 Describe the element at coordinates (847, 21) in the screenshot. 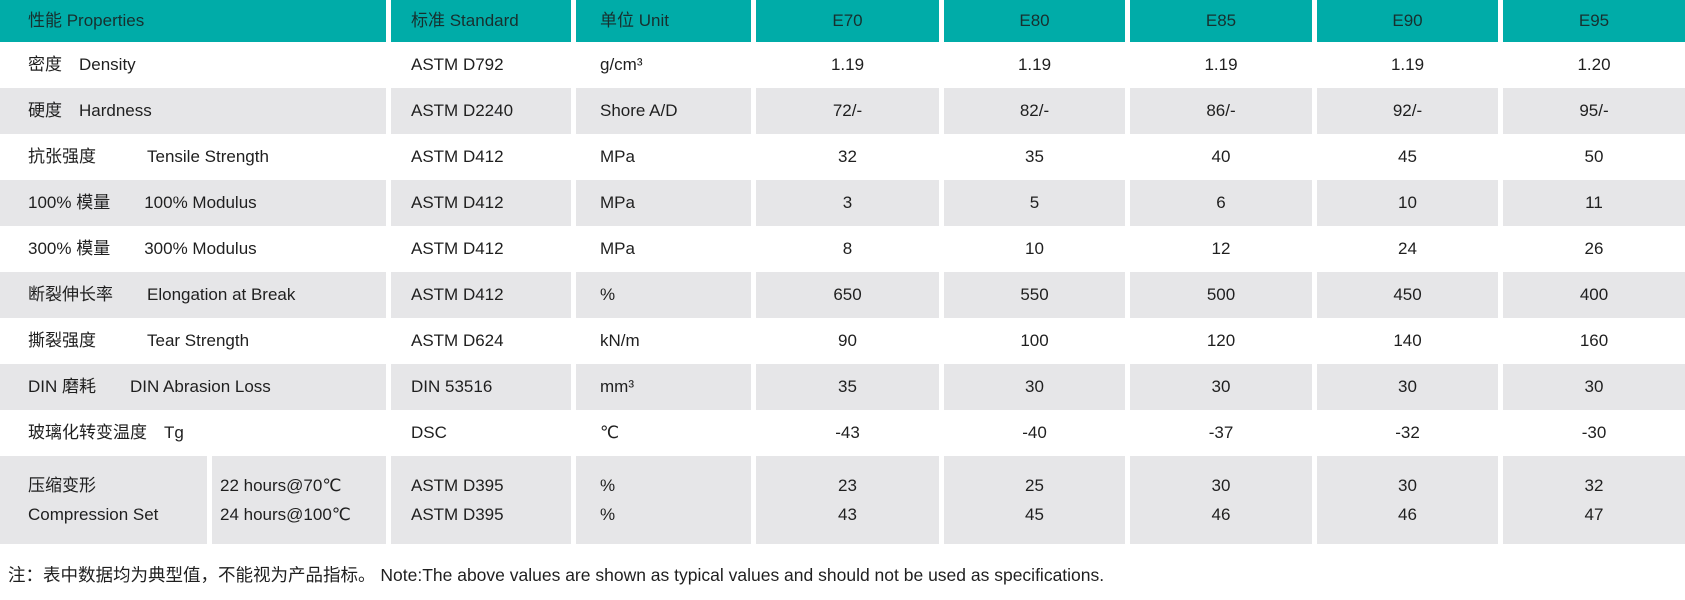

I see `header-cell-grade-e70: E70` at that location.